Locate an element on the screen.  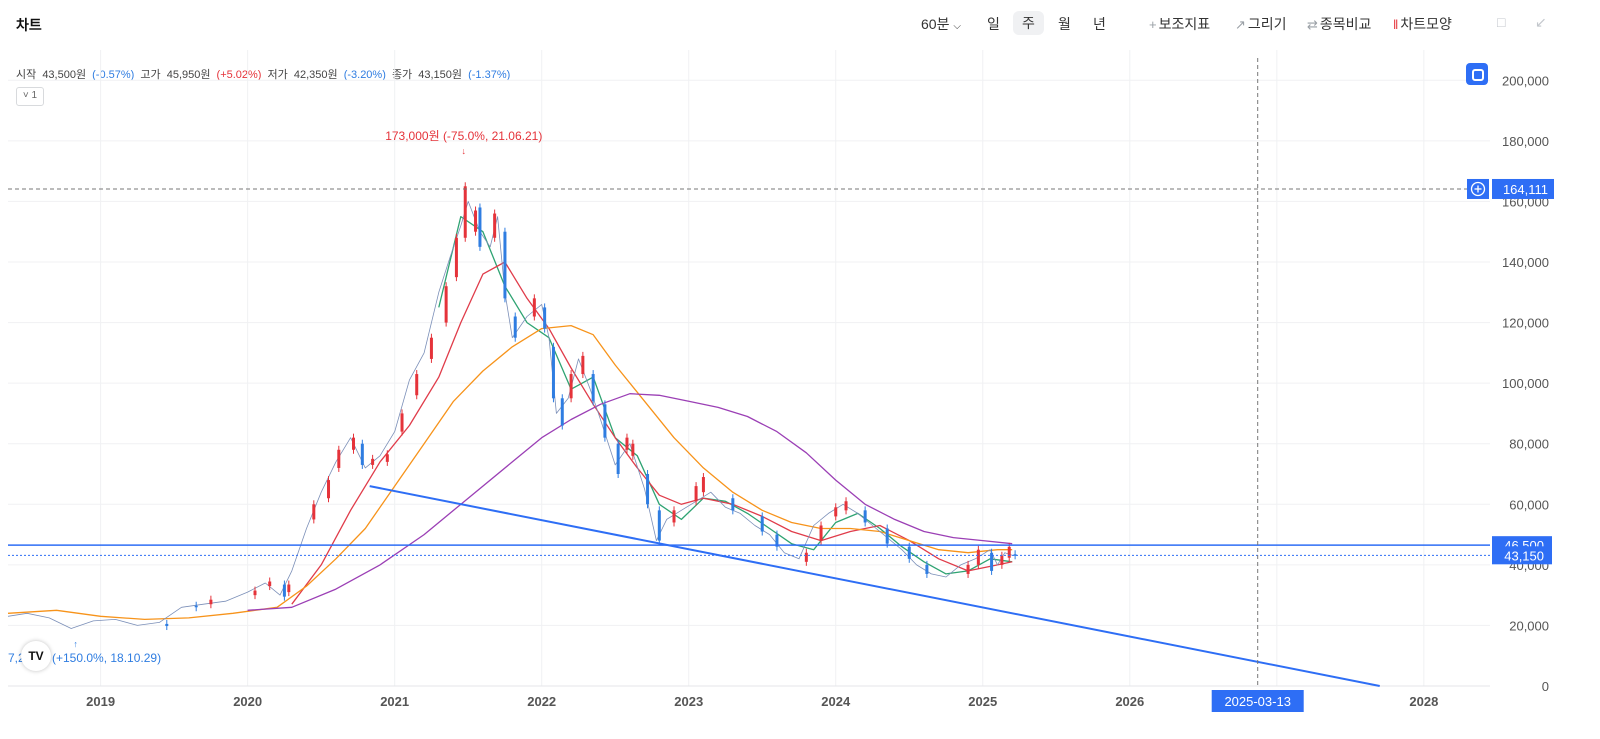
low-value: 42,350원 is located at coordinates (315, 75).